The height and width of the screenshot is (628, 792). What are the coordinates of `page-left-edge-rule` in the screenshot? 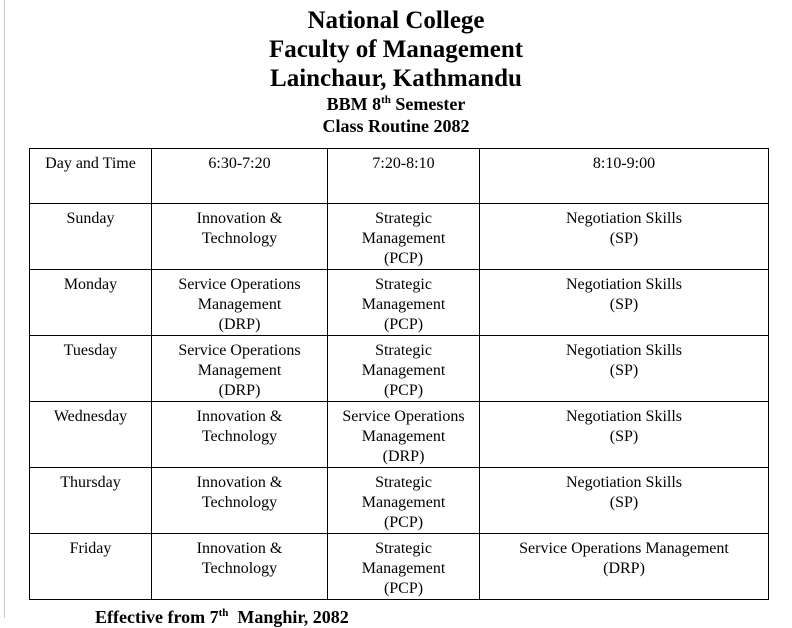 It's located at (4, 309).